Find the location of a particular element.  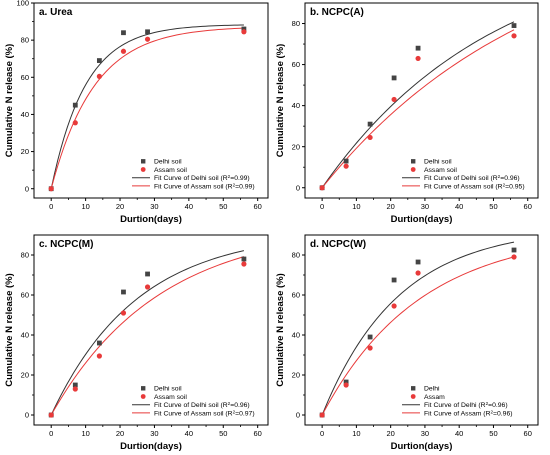

fit-curve-delhi is located at coordinates (418, 328).